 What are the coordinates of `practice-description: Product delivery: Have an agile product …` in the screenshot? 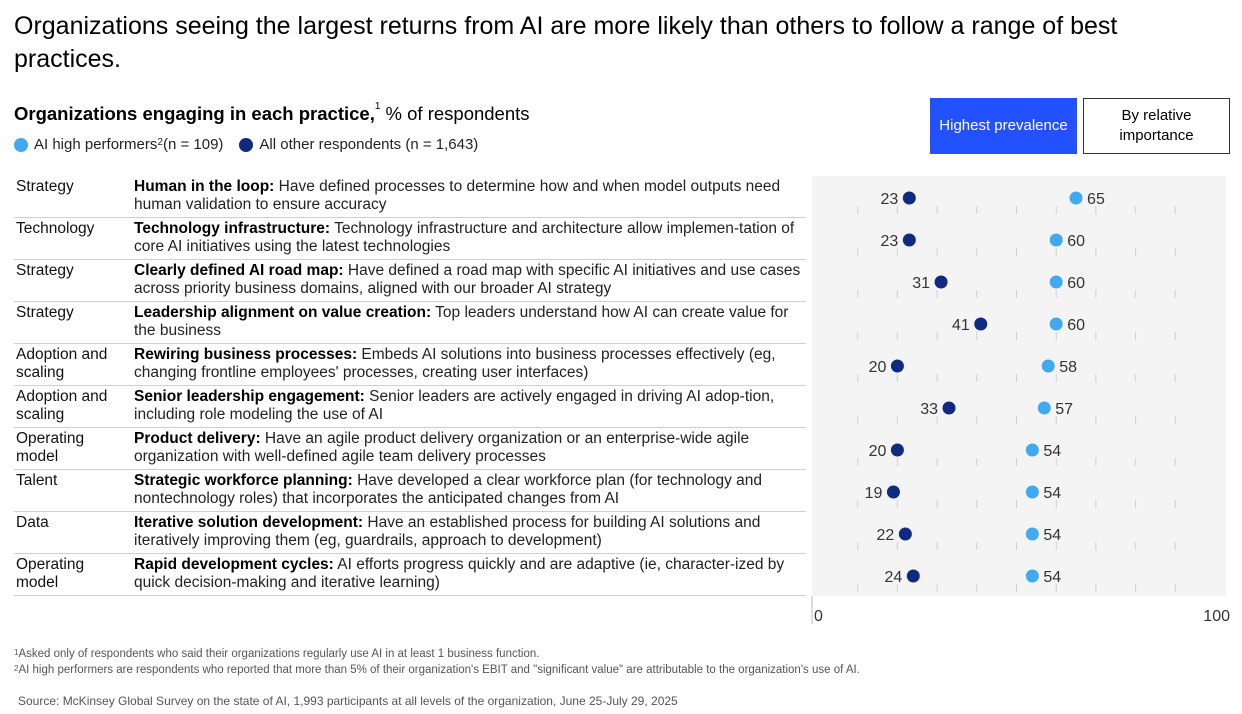 It's located at (469, 448).